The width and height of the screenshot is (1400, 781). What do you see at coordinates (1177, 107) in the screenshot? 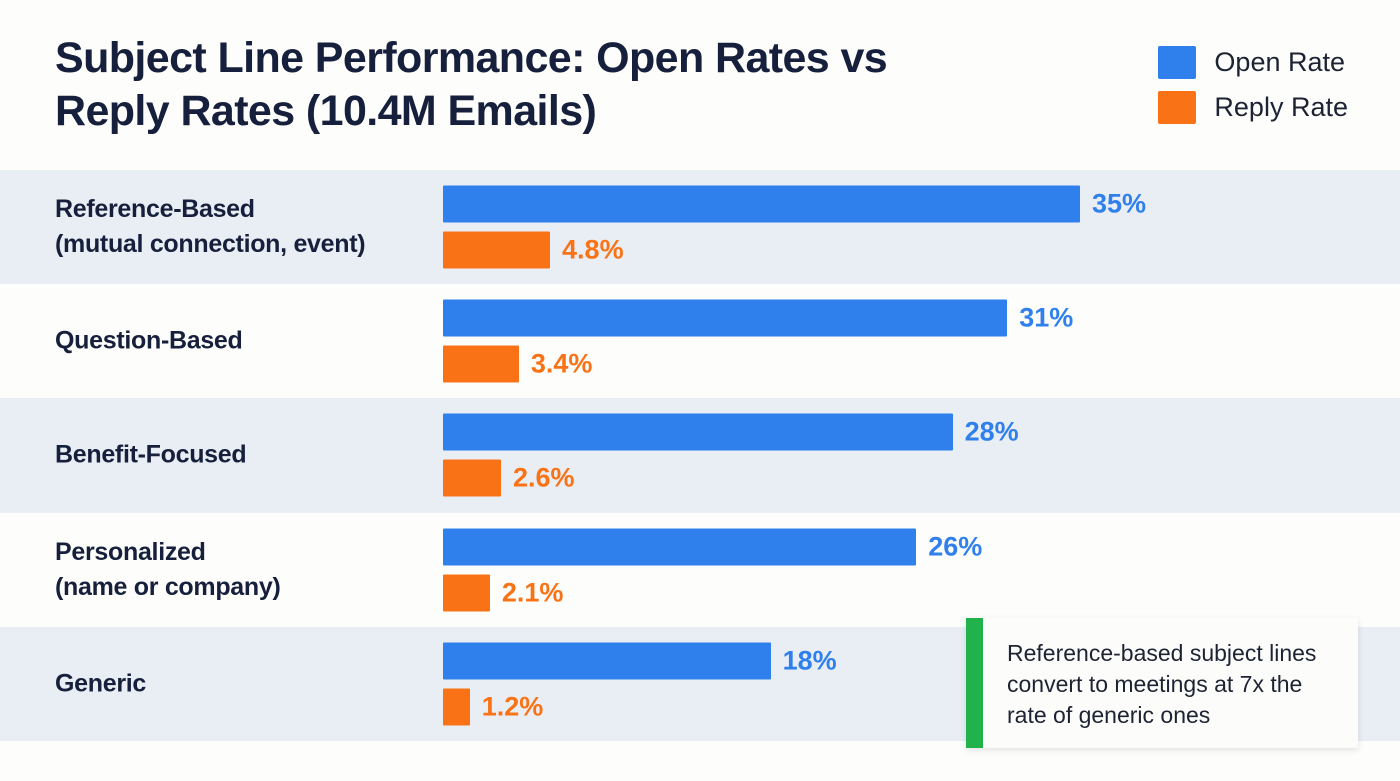
I see `legend-swatch-reply-rate` at bounding box center [1177, 107].